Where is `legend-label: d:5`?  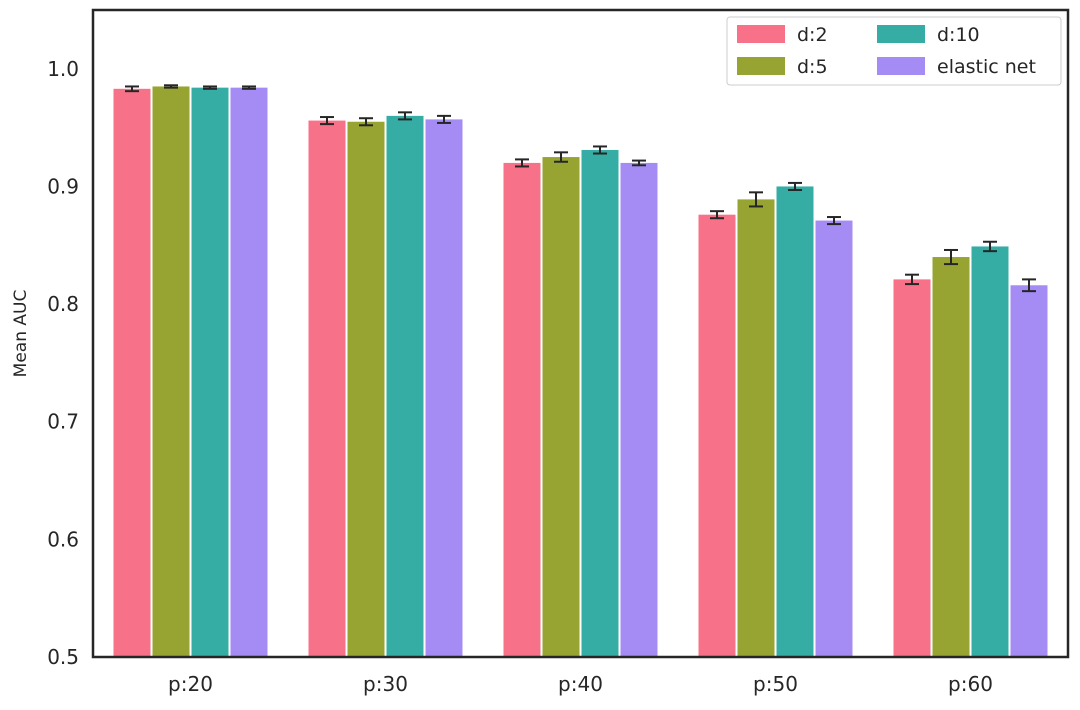
legend-label: d:5 is located at coordinates (812, 67).